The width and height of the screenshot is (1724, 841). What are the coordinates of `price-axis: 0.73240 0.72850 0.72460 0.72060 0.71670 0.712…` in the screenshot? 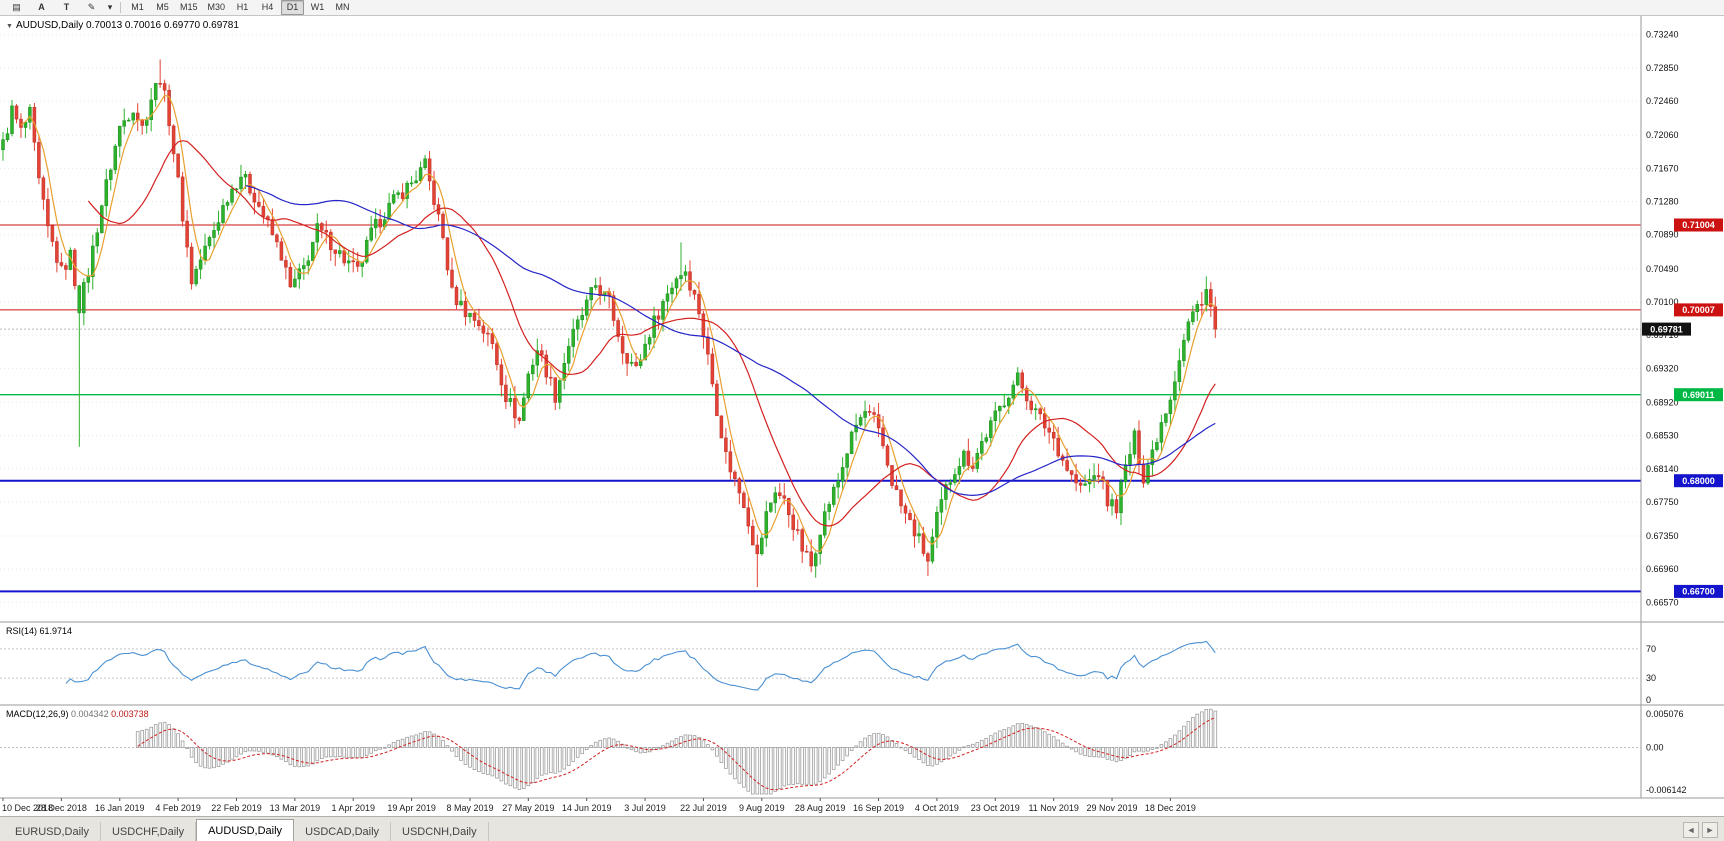 It's located at (1662, 319).